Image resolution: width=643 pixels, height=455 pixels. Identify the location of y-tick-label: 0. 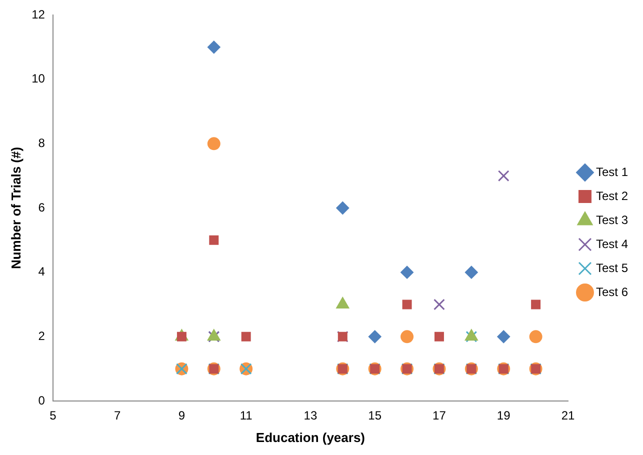
(42, 400).